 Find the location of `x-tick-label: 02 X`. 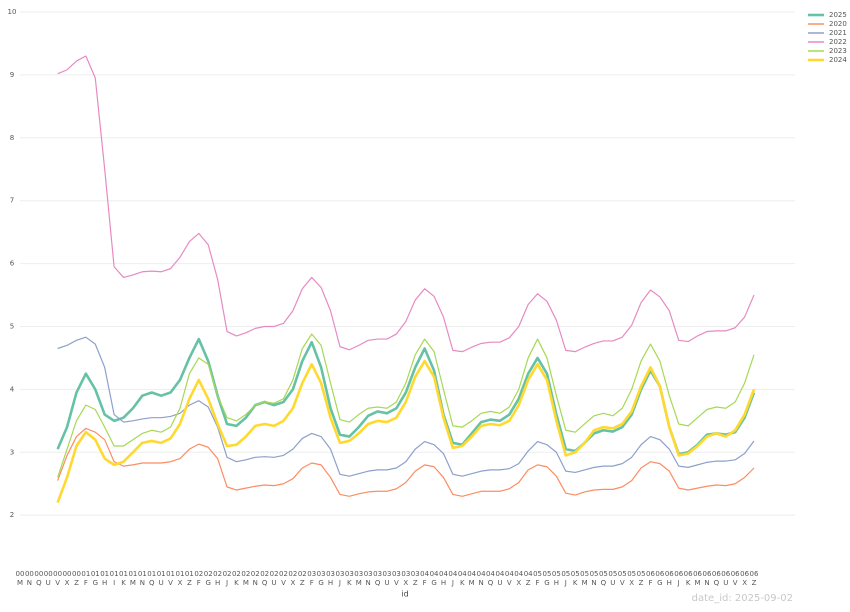

x-tick-label: 02 X is located at coordinates (292, 578).